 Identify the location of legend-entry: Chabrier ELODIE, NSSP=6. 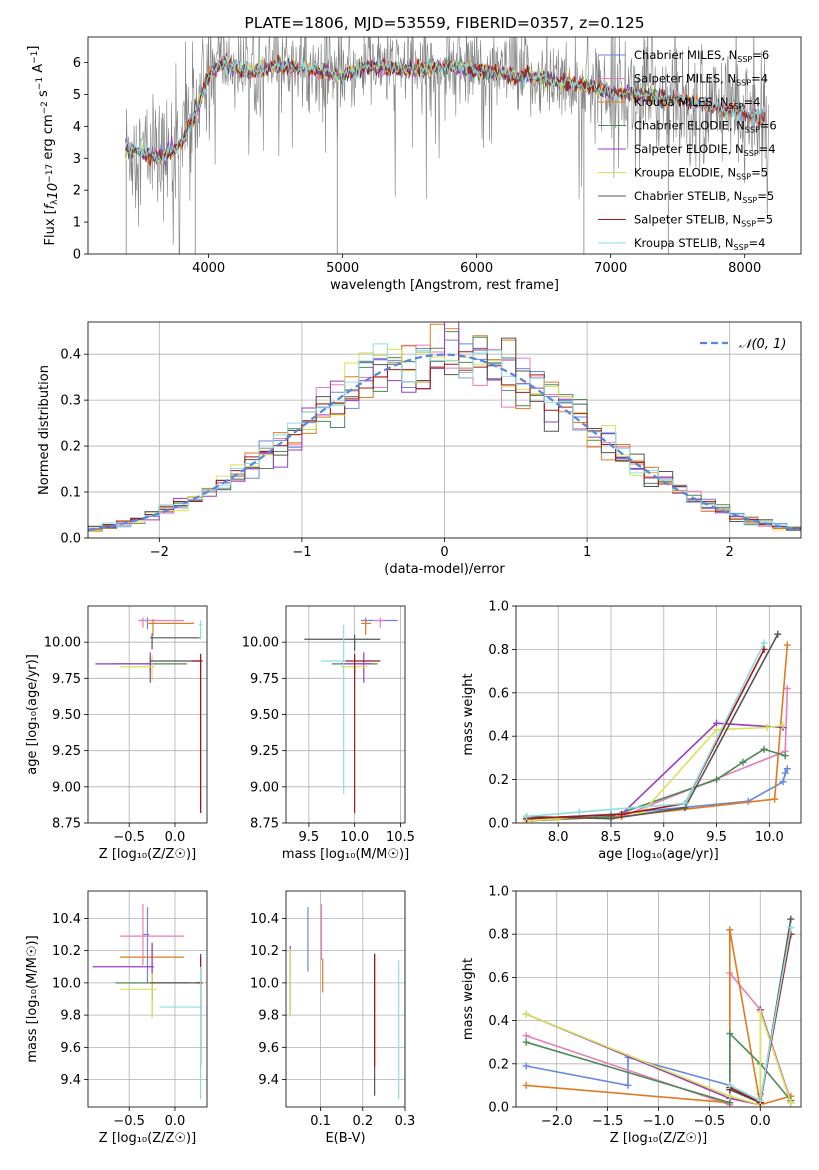
(705, 127).